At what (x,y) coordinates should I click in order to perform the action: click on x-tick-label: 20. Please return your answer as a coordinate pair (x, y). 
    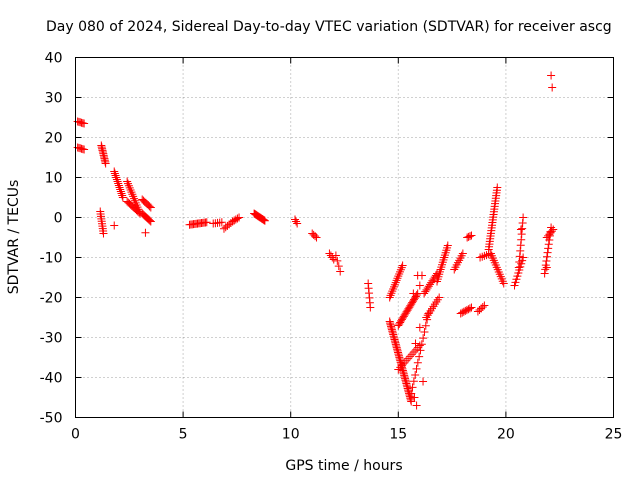
    Looking at the image, I should click on (506, 435).